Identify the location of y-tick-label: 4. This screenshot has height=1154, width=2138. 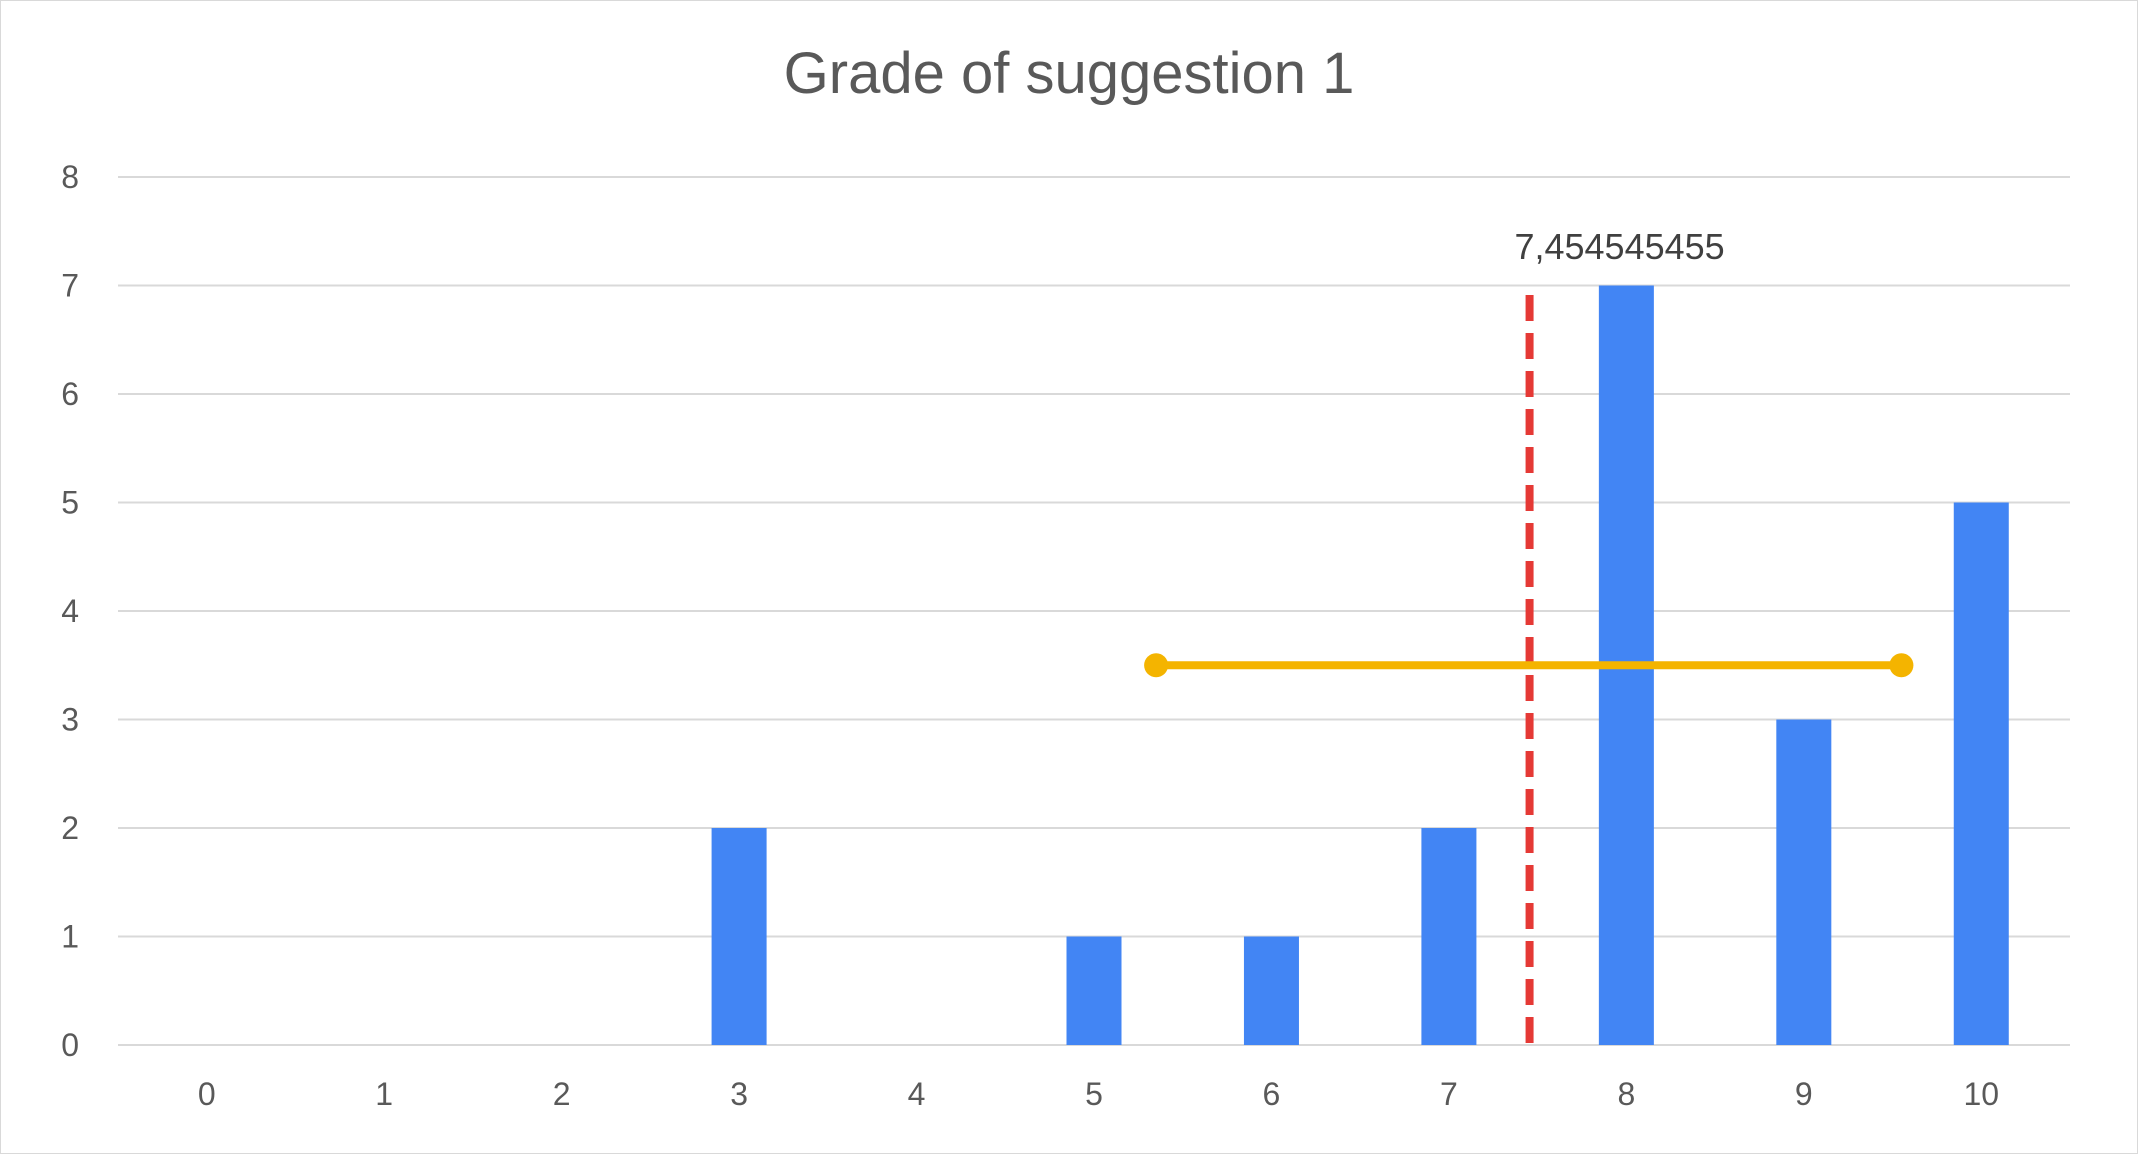
(70, 611).